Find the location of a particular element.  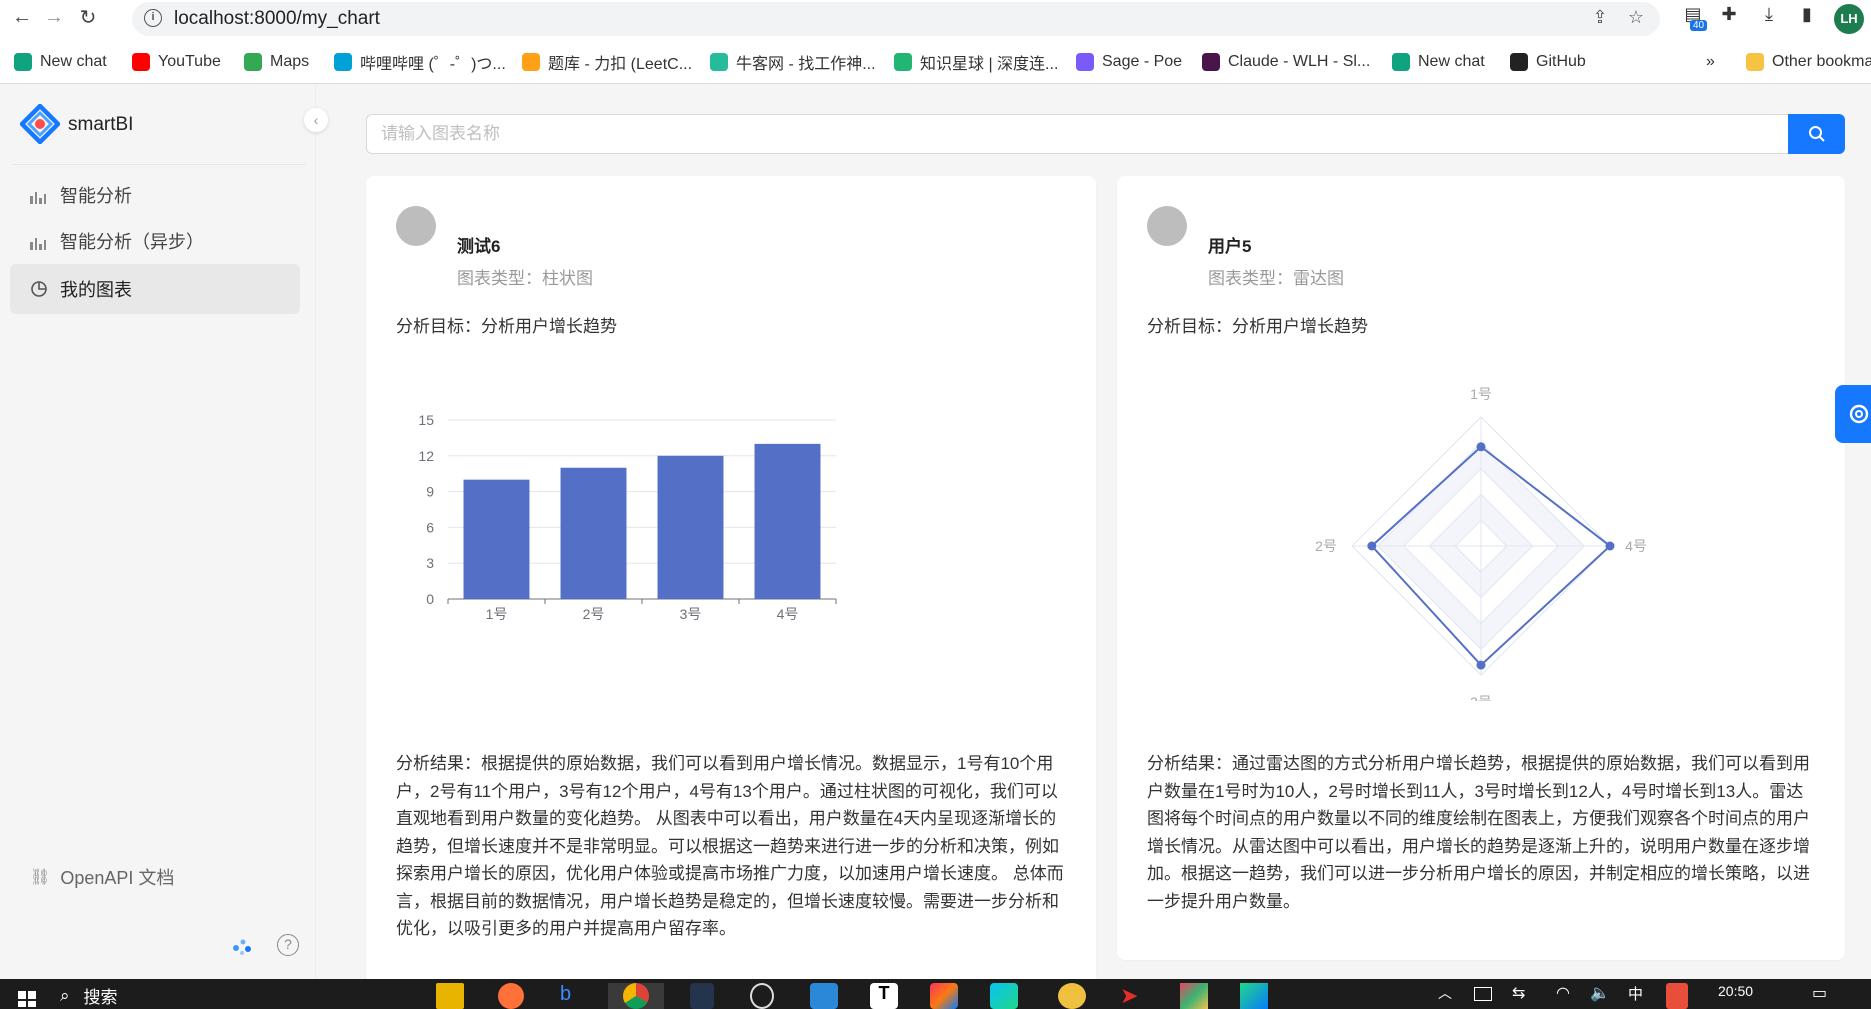

radar-indicator-label: 4号 is located at coordinates (1636, 546).